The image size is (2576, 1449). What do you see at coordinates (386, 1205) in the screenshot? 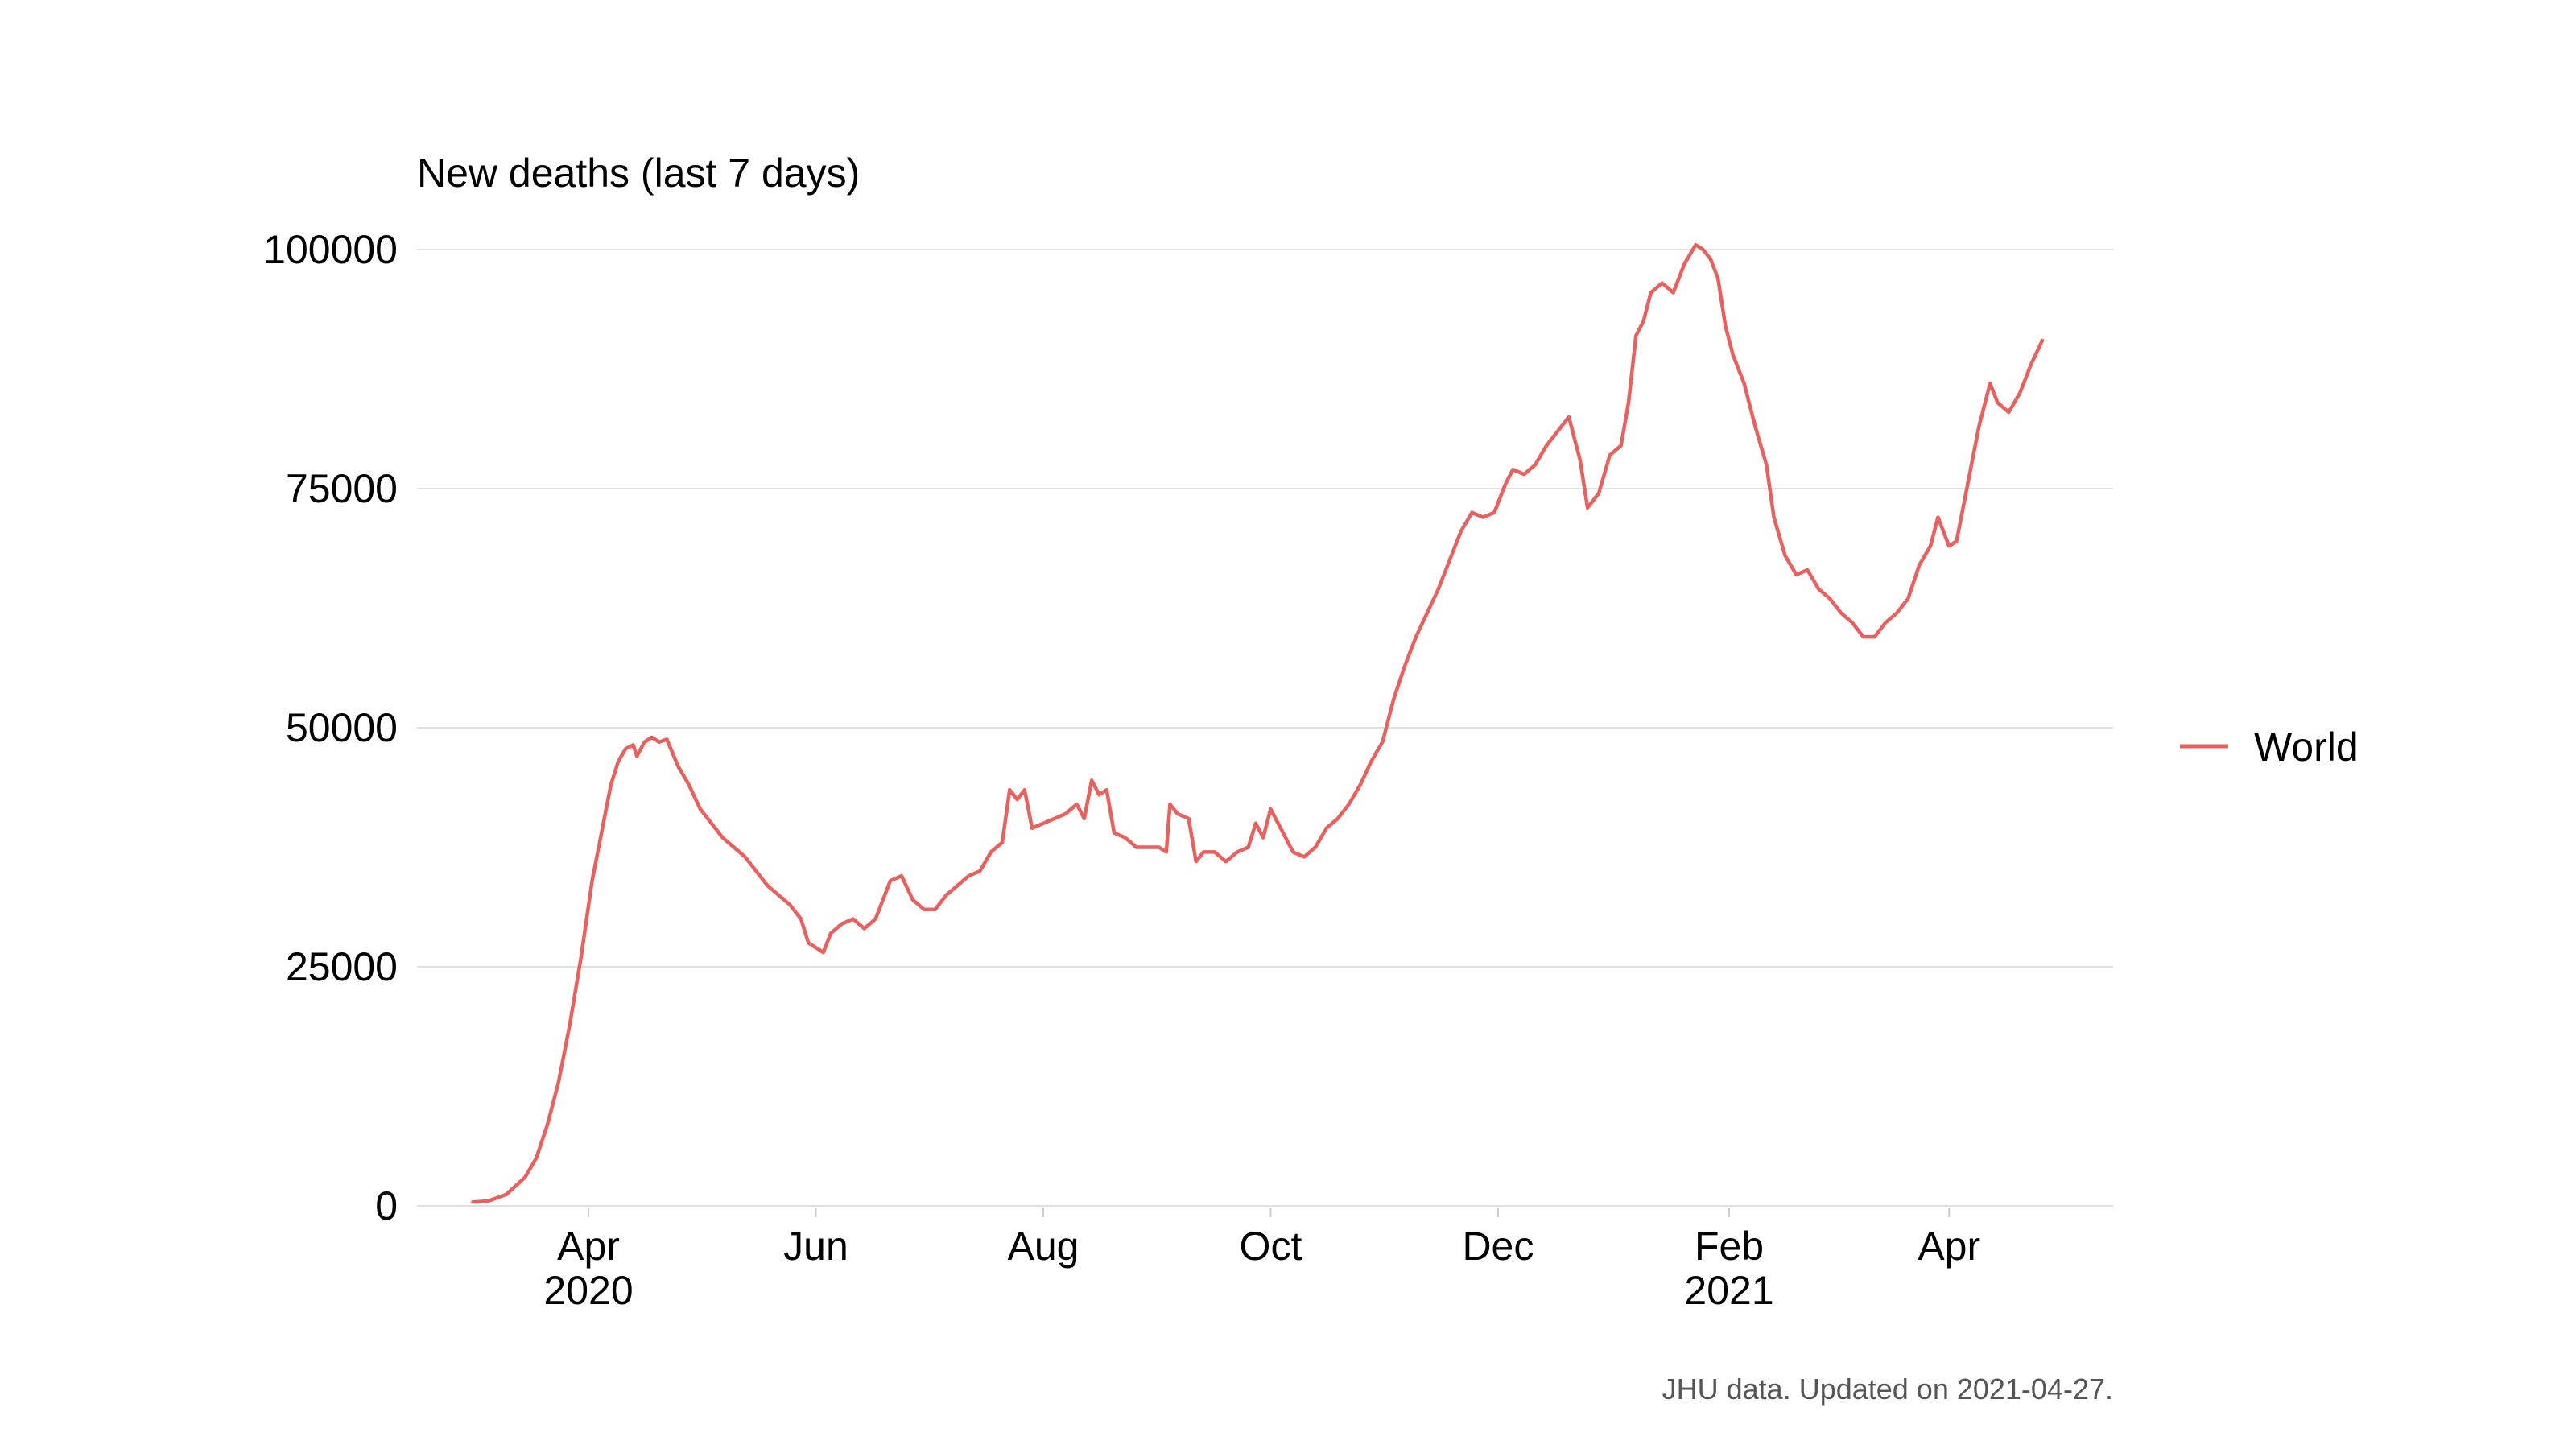
I see `y-tick-label: 0` at bounding box center [386, 1205].